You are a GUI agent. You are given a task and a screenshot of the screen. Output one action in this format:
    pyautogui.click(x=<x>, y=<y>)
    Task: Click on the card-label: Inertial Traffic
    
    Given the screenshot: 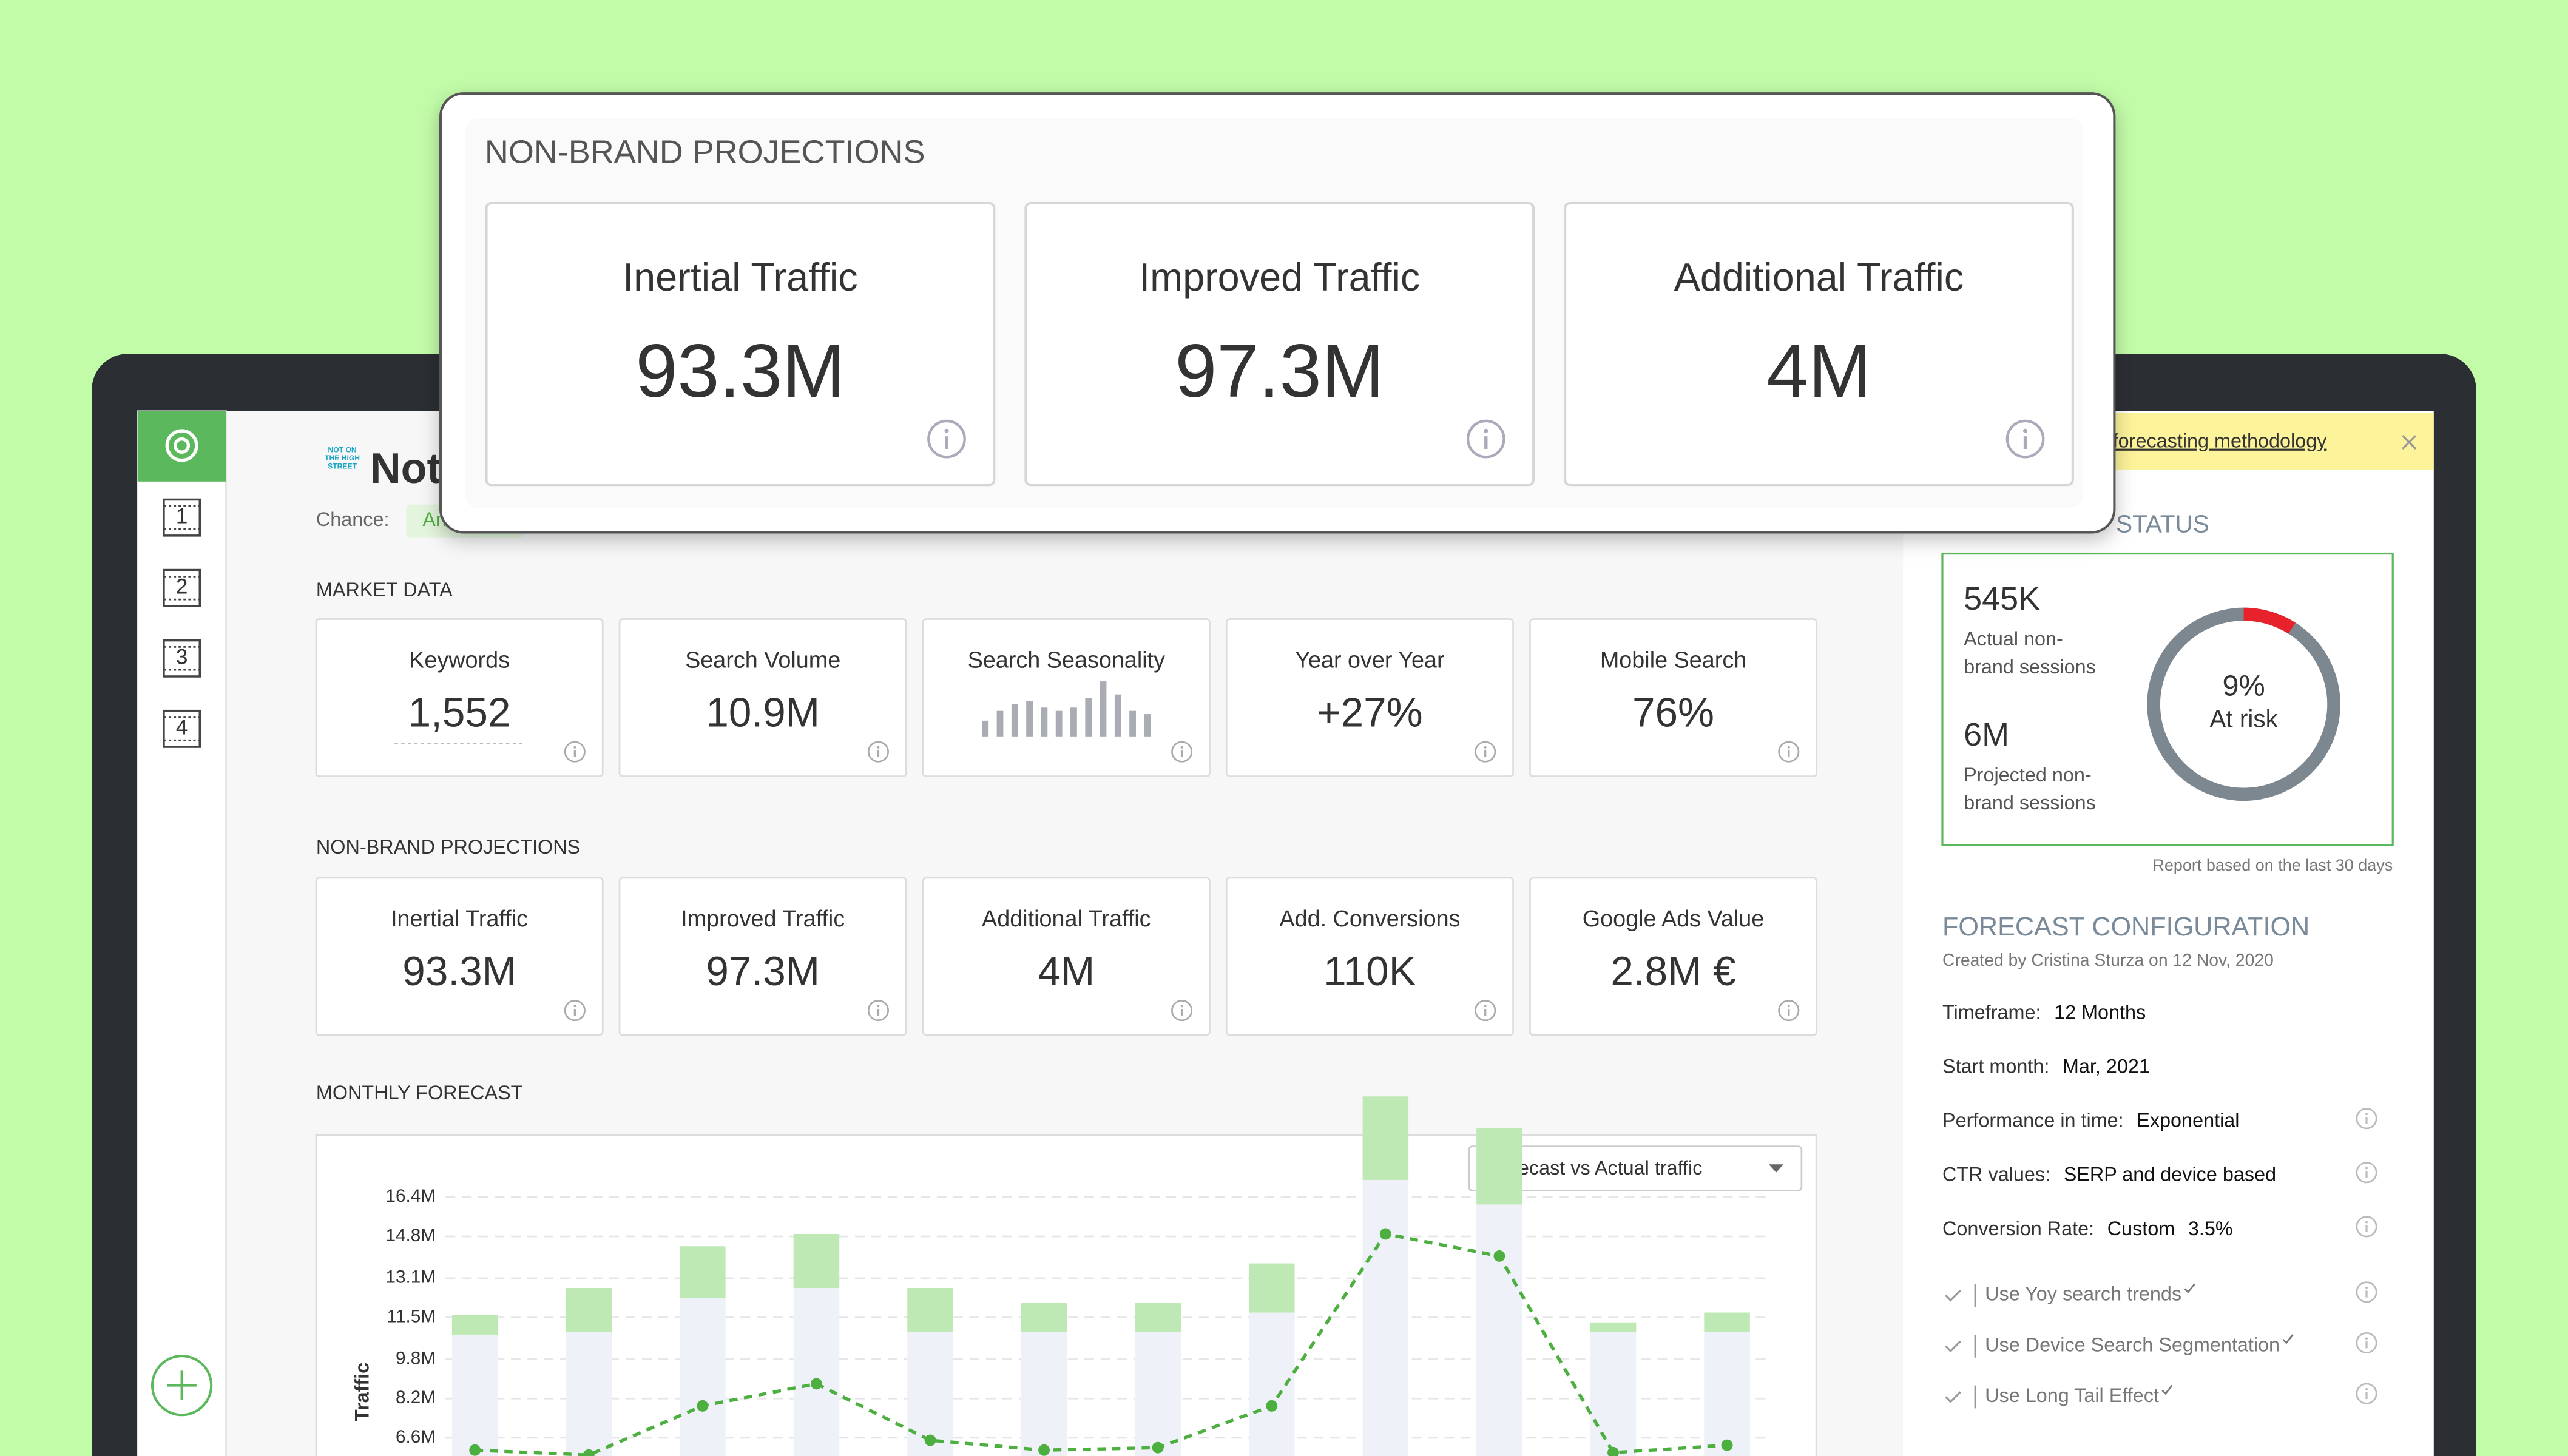 What is the action you would take?
    pyautogui.click(x=460, y=919)
    